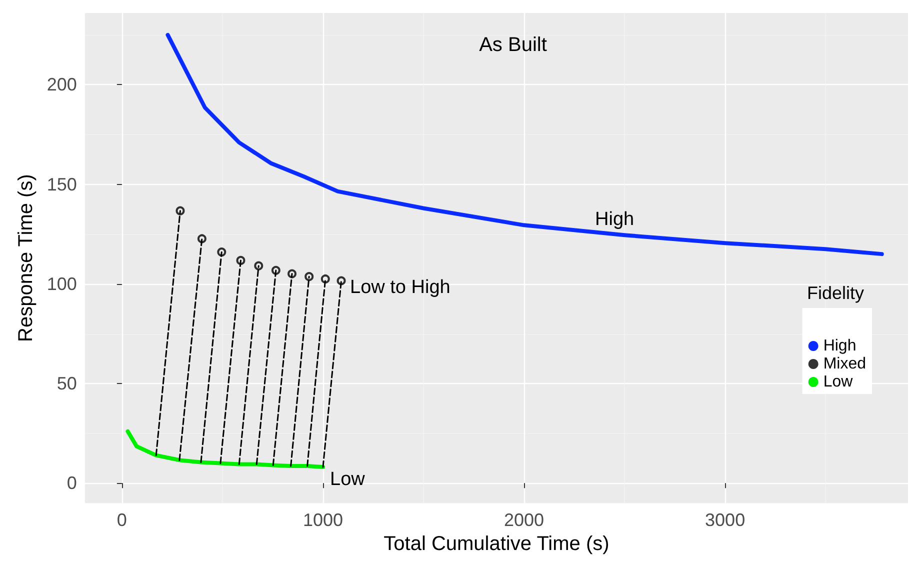 Image resolution: width=916 pixels, height=567 pixels. Describe the element at coordinates (348, 479) in the screenshot. I see `annotation: Low` at that location.